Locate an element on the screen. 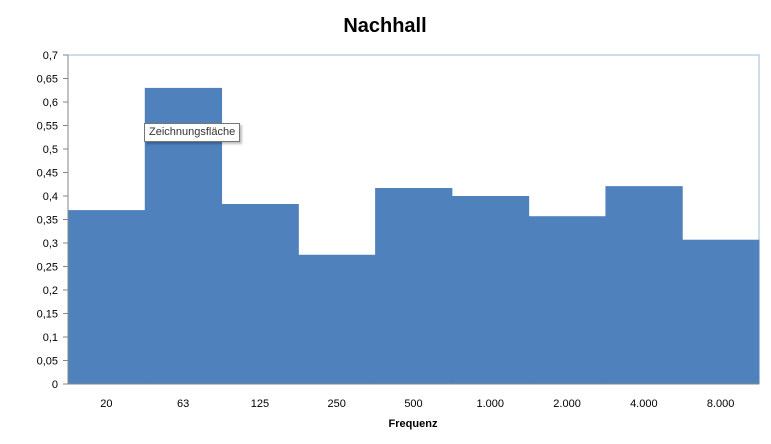  y-tick-label: 0,1 is located at coordinates (50, 338).